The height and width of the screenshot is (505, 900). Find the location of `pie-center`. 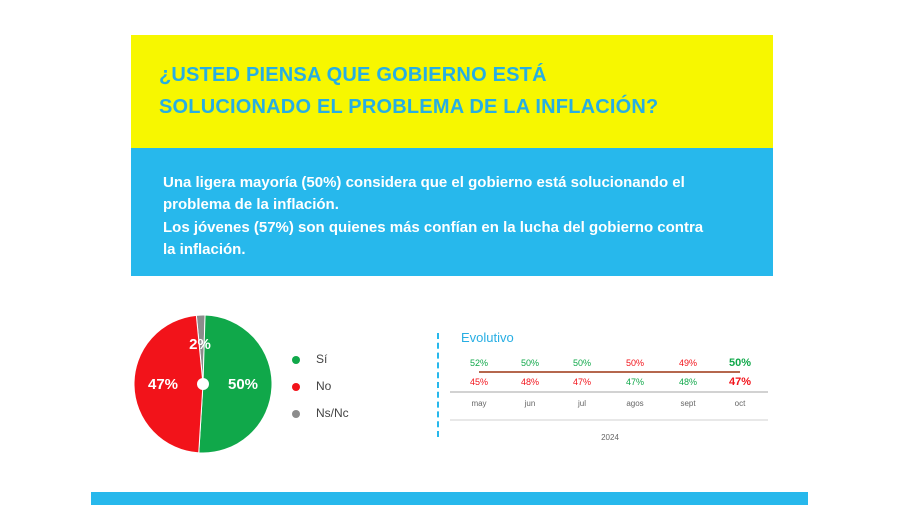

pie-center is located at coordinates (203, 384).